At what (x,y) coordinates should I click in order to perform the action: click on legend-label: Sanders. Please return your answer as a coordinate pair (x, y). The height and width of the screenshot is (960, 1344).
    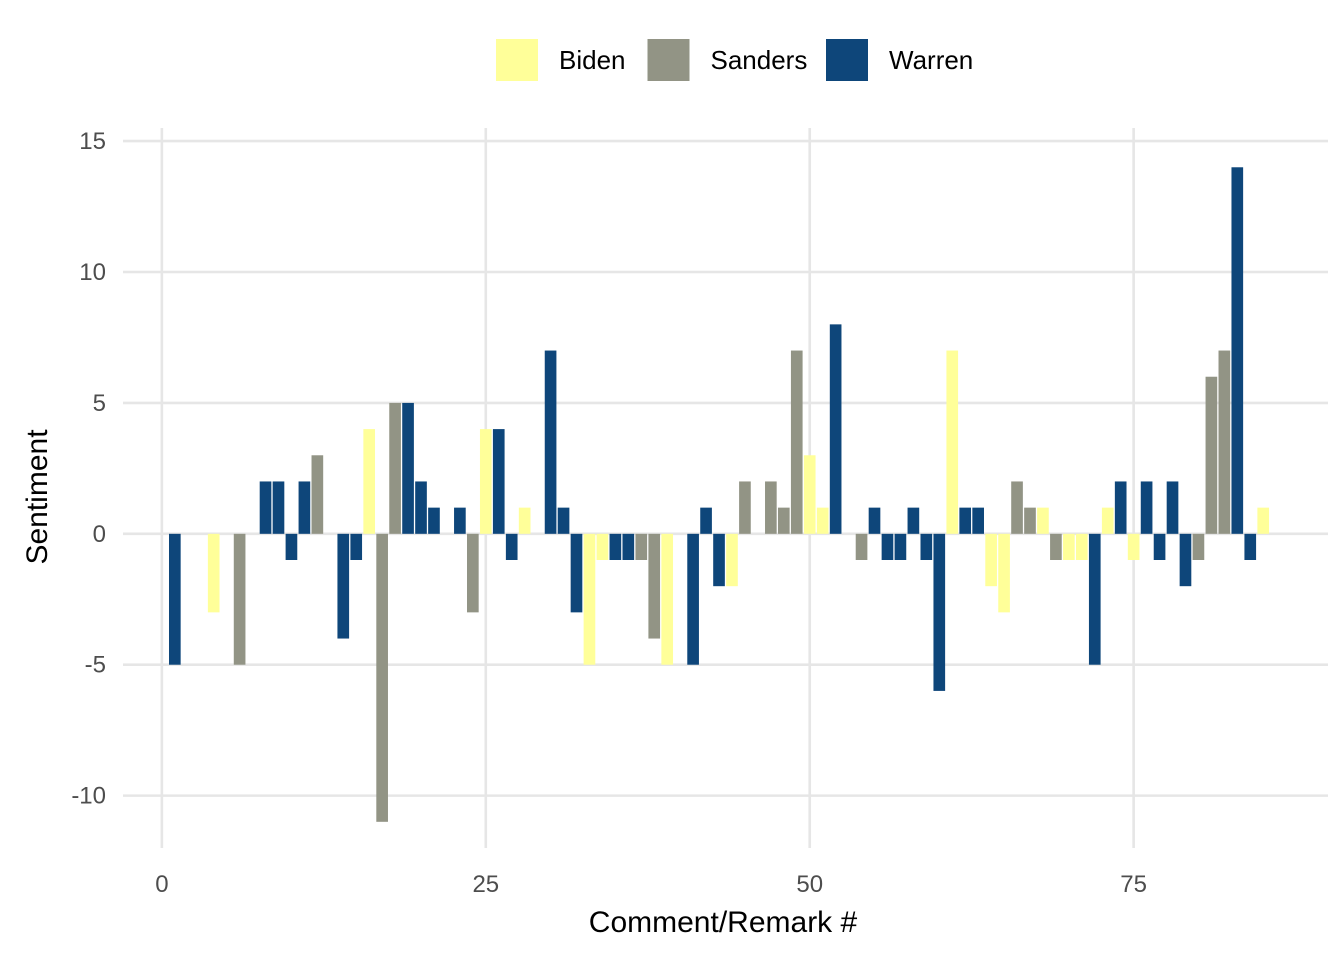
    Looking at the image, I should click on (759, 60).